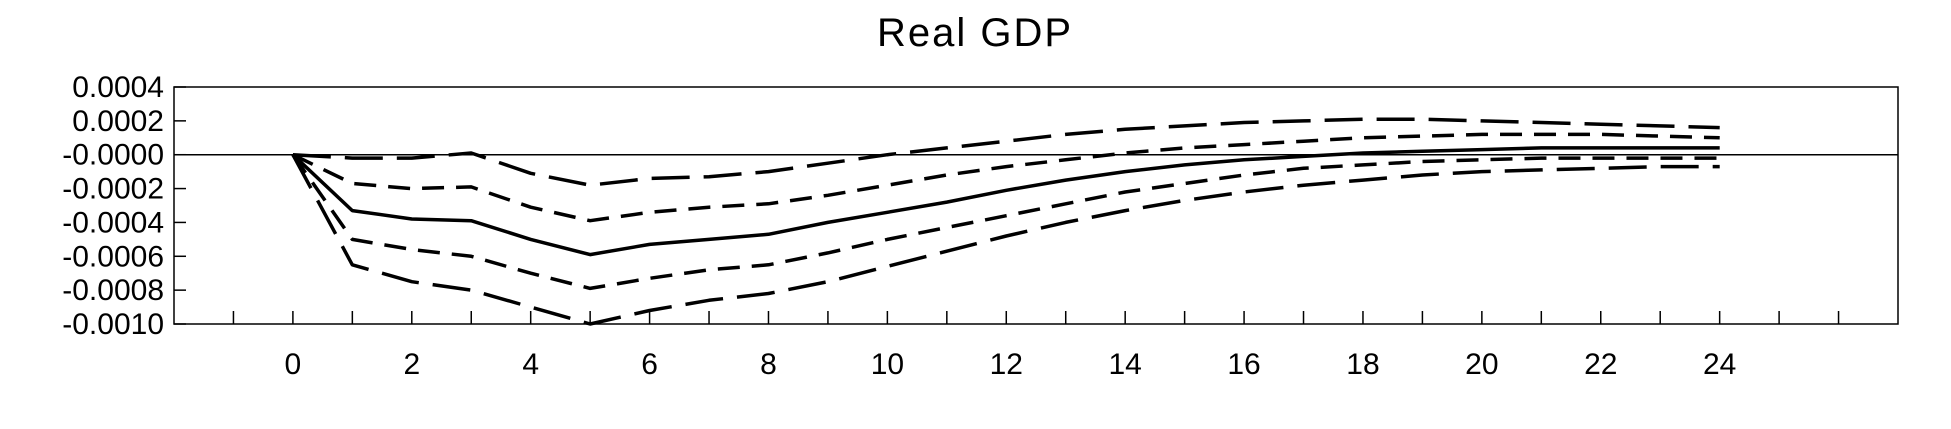 Image resolution: width=1951 pixels, height=429 pixels. What do you see at coordinates (411, 364) in the screenshot?
I see `x-tick-label: 2` at bounding box center [411, 364].